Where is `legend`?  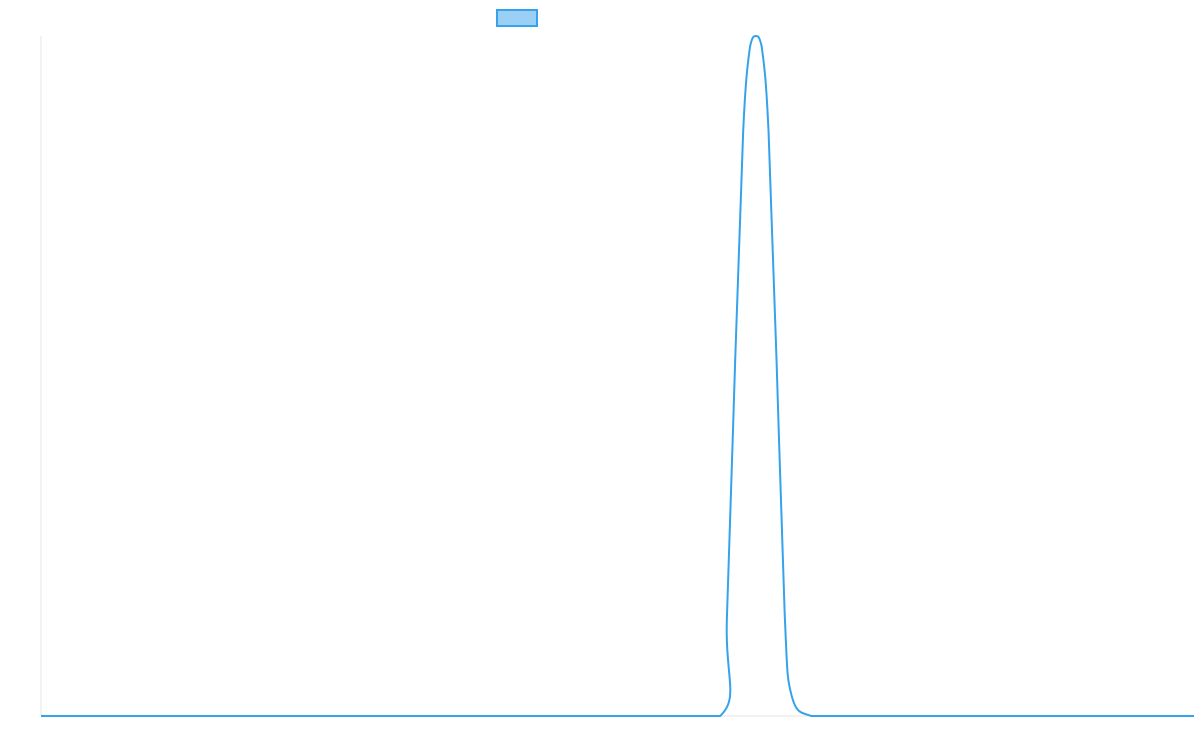
legend is located at coordinates (520, 18).